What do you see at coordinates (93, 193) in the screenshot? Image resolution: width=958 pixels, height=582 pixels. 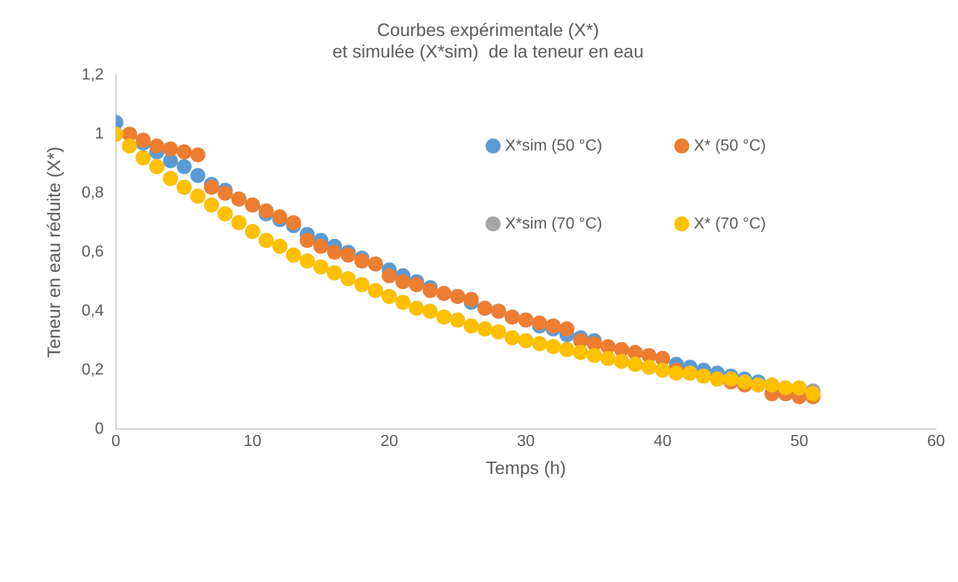 I see `y-tick-label: 0,8` at bounding box center [93, 193].